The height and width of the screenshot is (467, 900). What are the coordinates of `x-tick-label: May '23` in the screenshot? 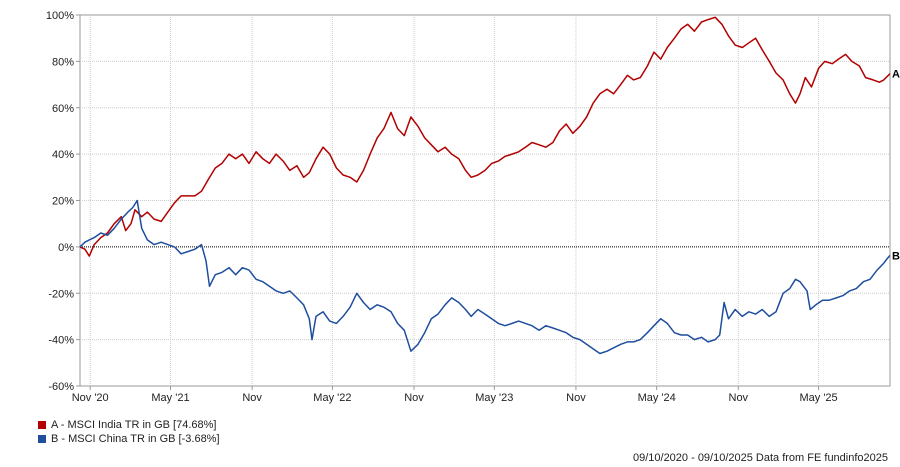 It's located at (494, 398).